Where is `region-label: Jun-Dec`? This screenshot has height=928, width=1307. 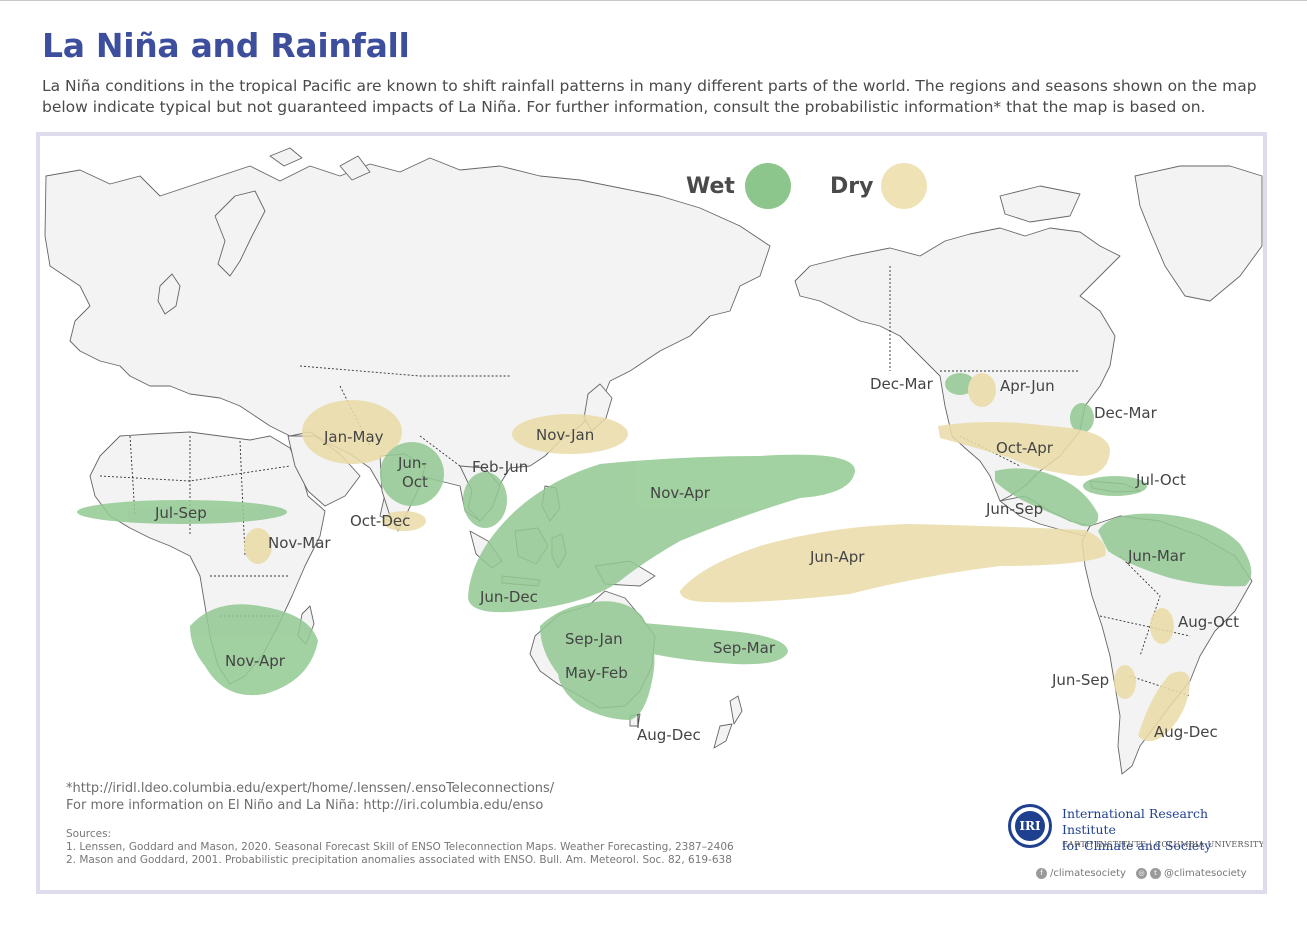 region-label: Jun-Dec is located at coordinates (508, 597).